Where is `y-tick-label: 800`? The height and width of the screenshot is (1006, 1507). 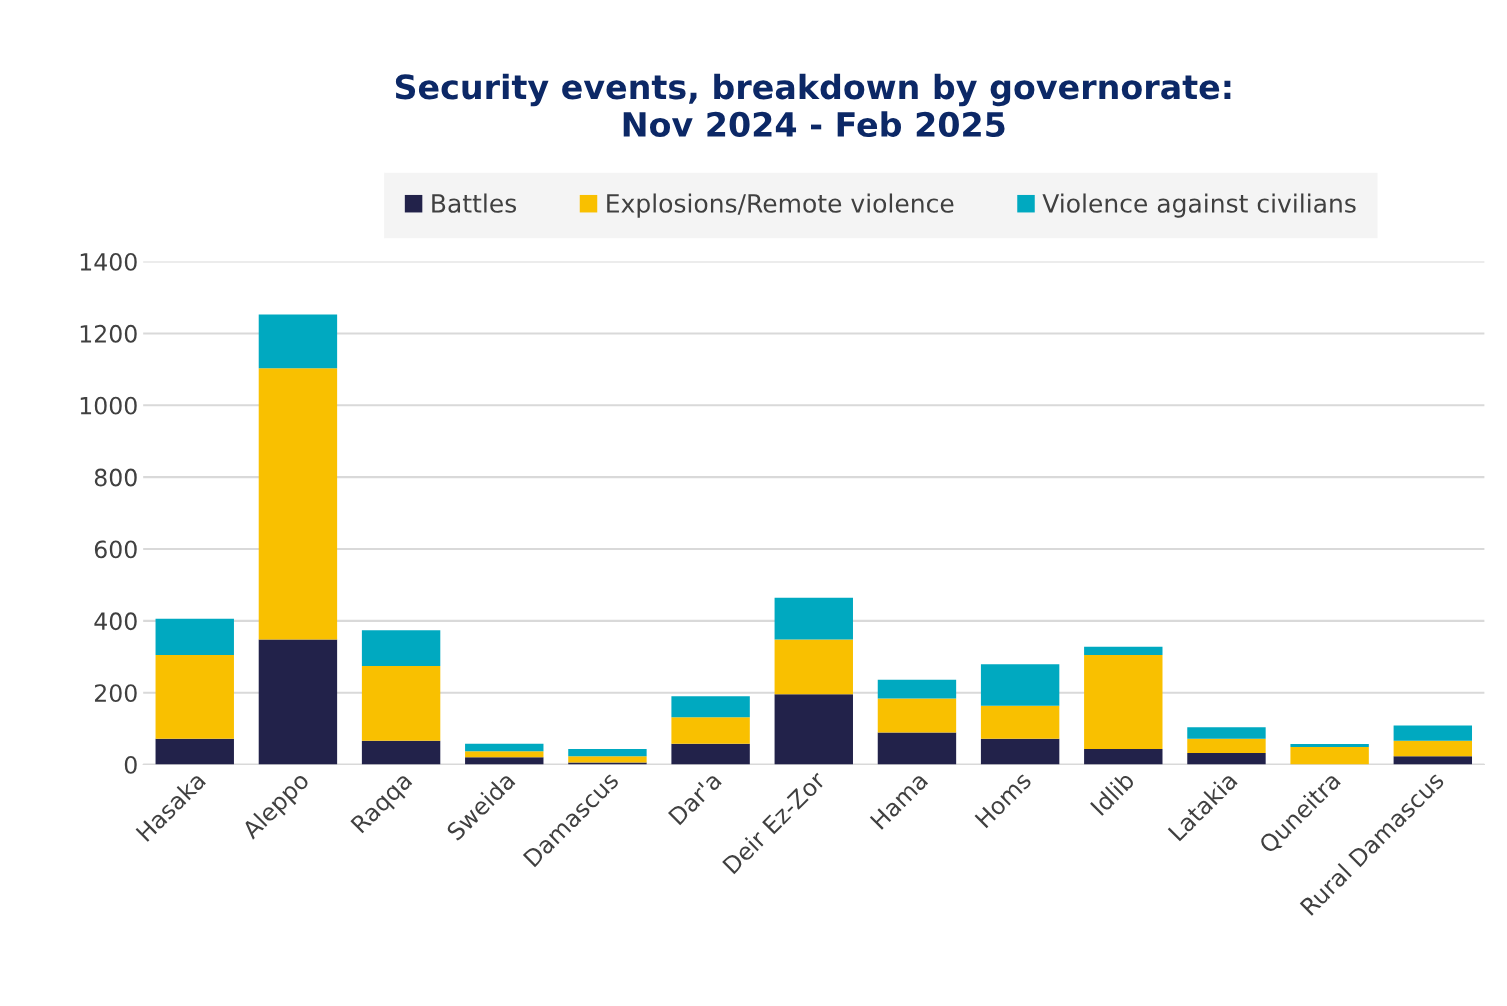 y-tick-label: 800 is located at coordinates (115, 477).